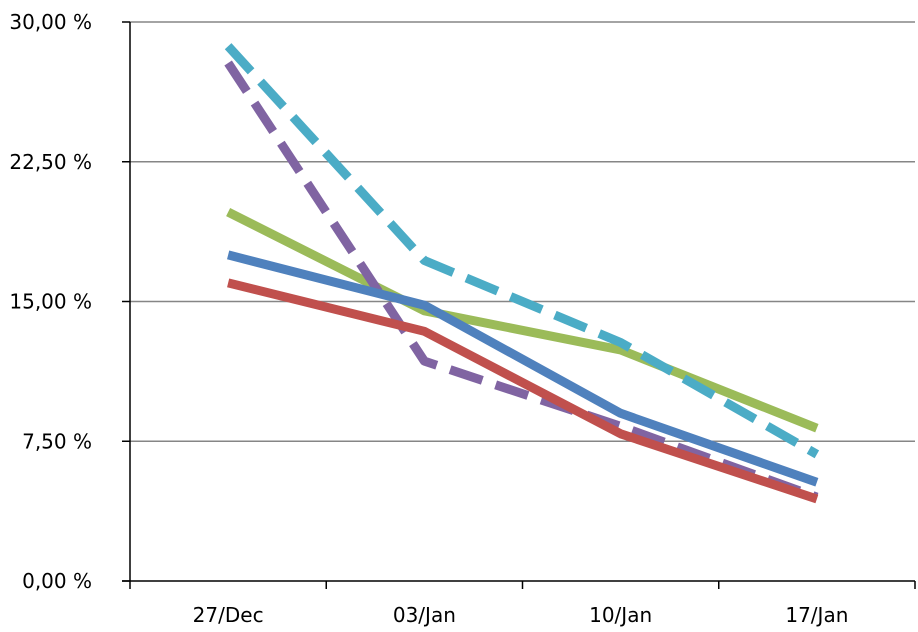 The image size is (918, 632). What do you see at coordinates (57, 581) in the screenshot?
I see `y-tick-label: 0,00 %` at bounding box center [57, 581].